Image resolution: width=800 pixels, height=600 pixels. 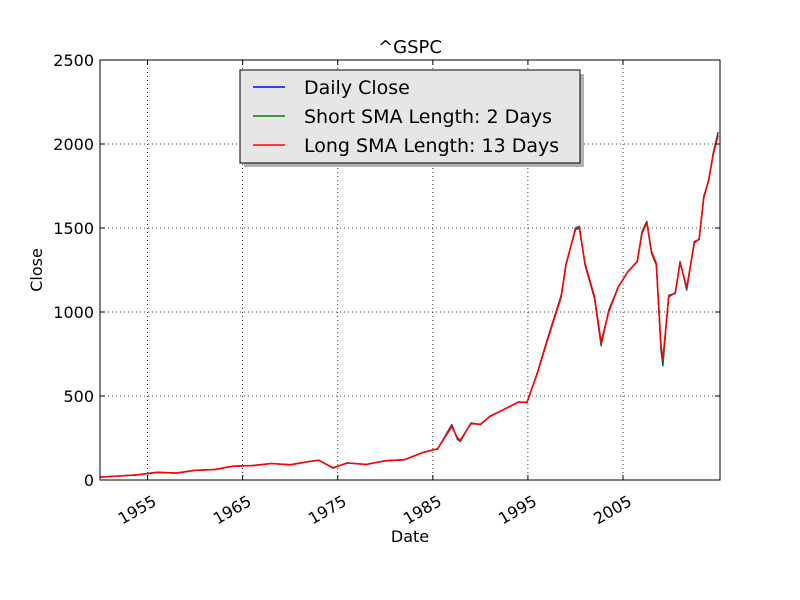 What do you see at coordinates (357, 88) in the screenshot?
I see `legend-label: Daily Close` at bounding box center [357, 88].